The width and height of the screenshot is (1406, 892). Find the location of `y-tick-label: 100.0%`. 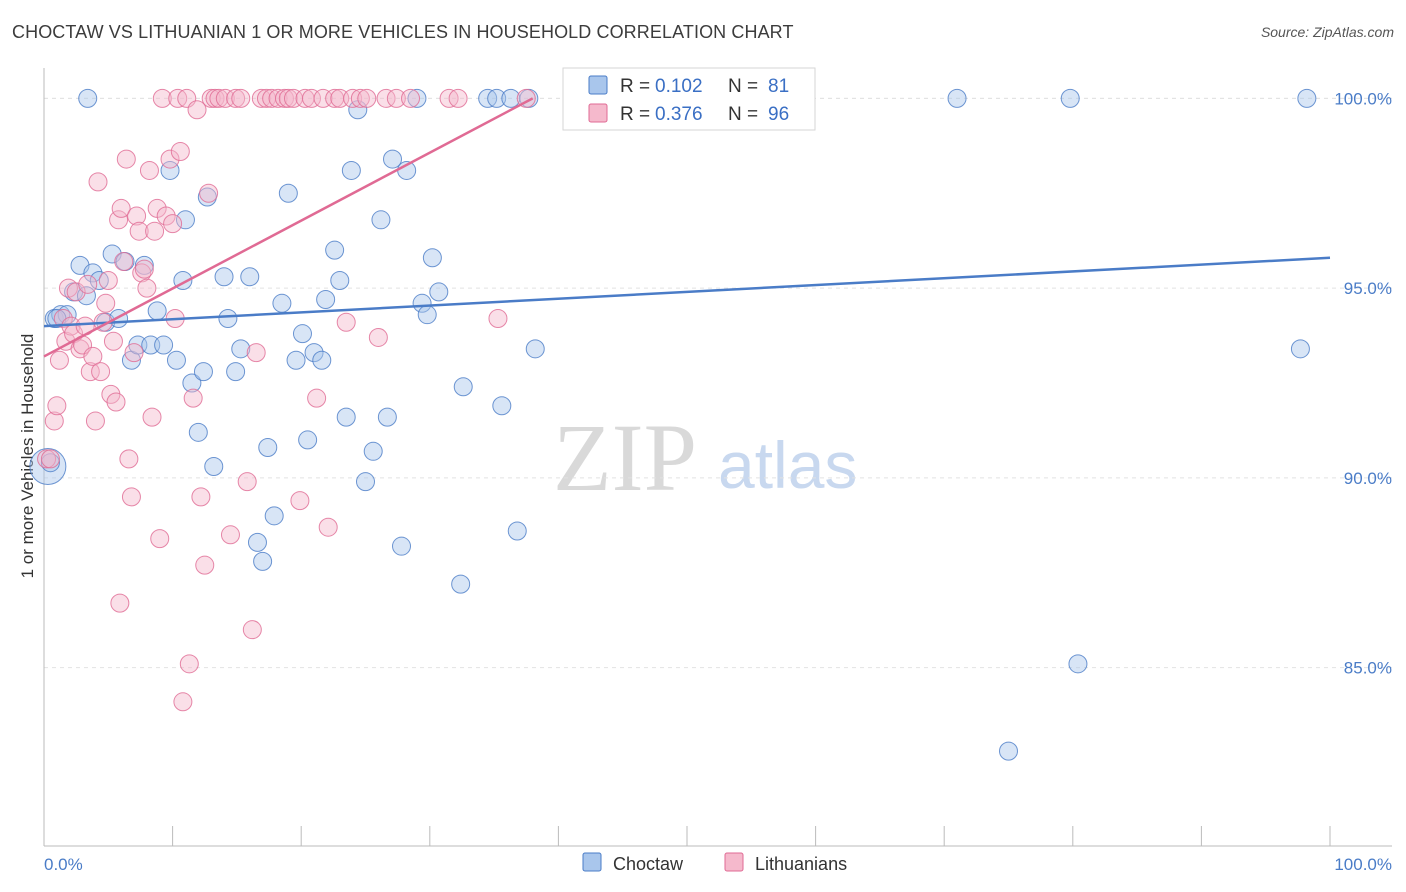

y-tick-label: 100.0% is located at coordinates (1363, 98).